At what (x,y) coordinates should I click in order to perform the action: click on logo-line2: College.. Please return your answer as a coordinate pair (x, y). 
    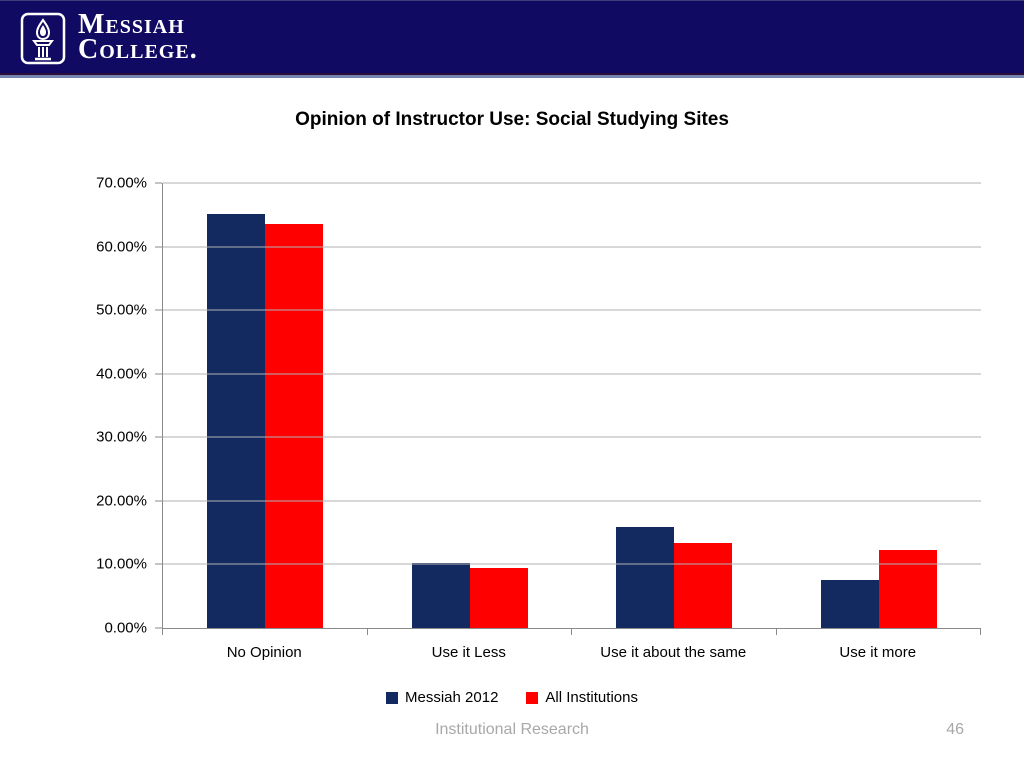
    Looking at the image, I should click on (138, 49).